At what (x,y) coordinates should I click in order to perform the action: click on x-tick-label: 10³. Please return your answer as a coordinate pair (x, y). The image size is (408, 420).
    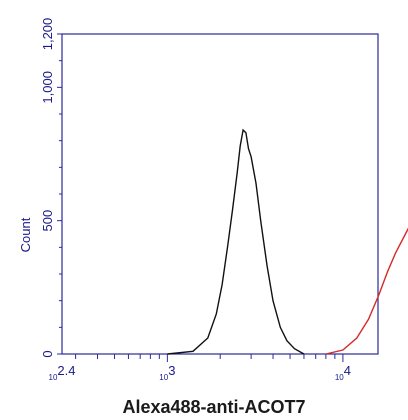
    Looking at the image, I should click on (167, 372).